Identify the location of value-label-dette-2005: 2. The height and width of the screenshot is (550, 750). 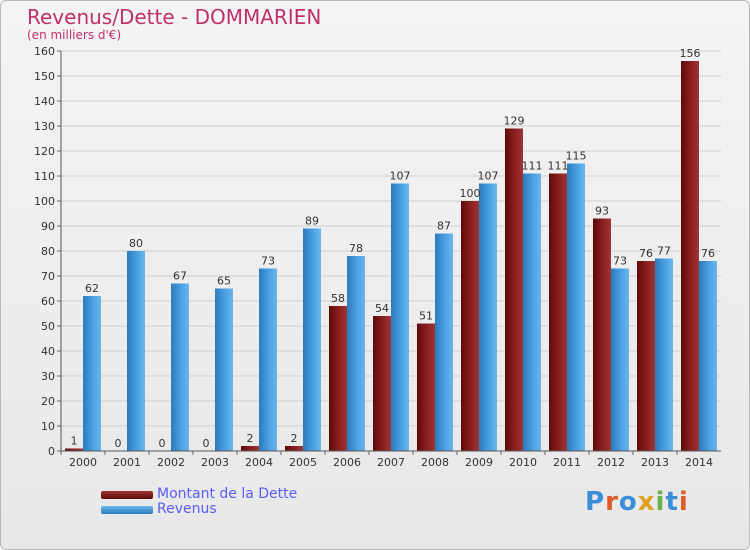
(294, 438).